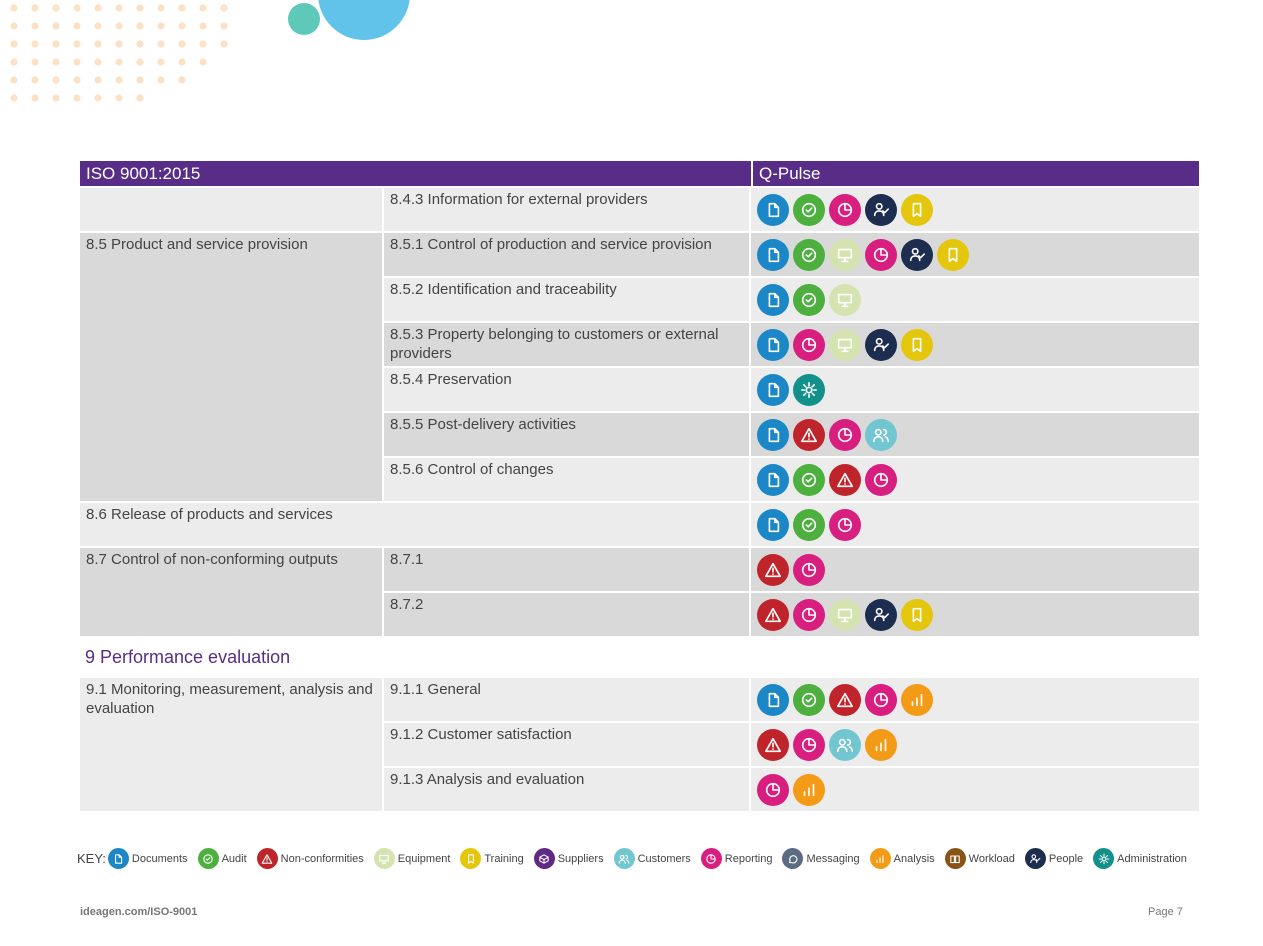 The image size is (1263, 946). What do you see at coordinates (639, 657) in the screenshot?
I see `section-title: 9 Performance evaluation` at bounding box center [639, 657].